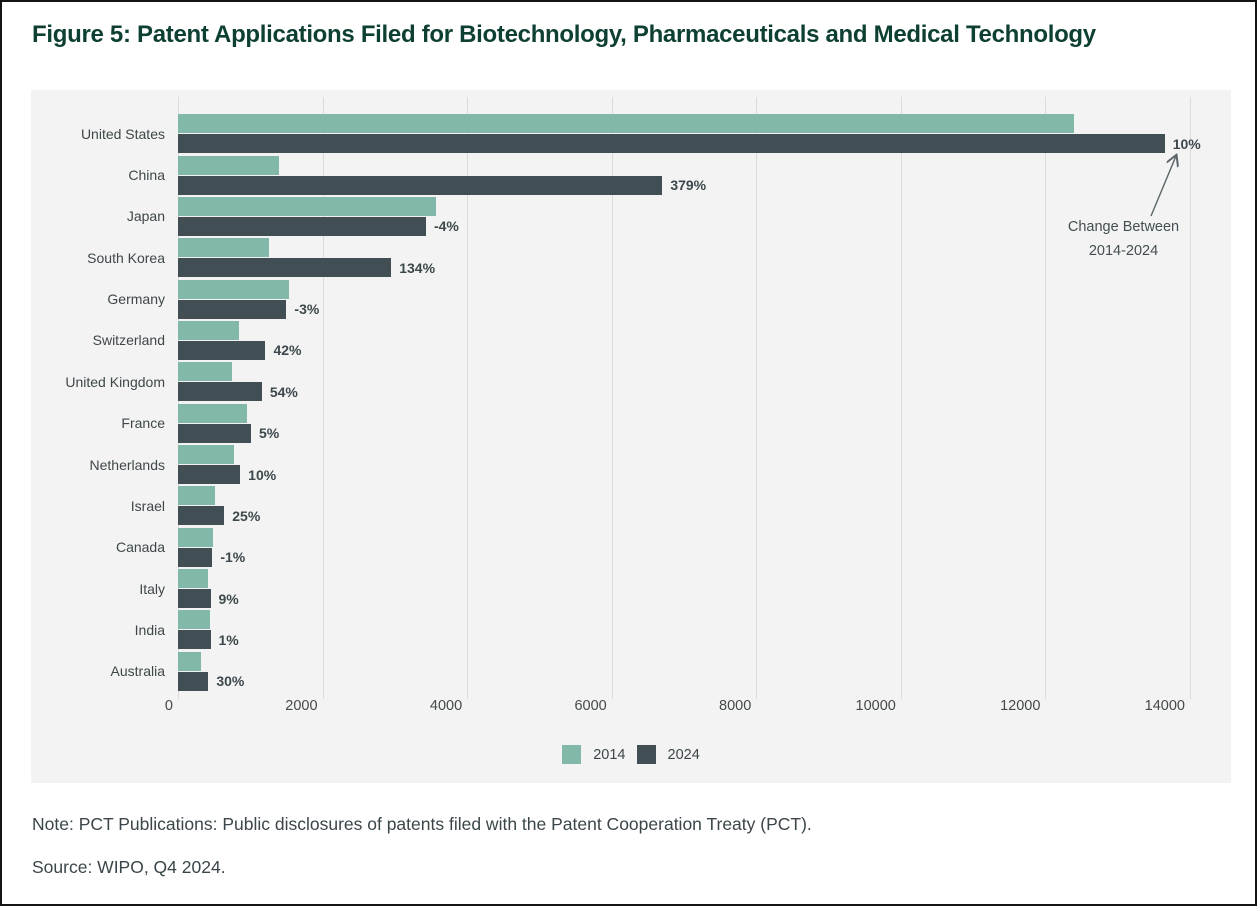  I want to click on country-row: France 5%, so click(610, 423).